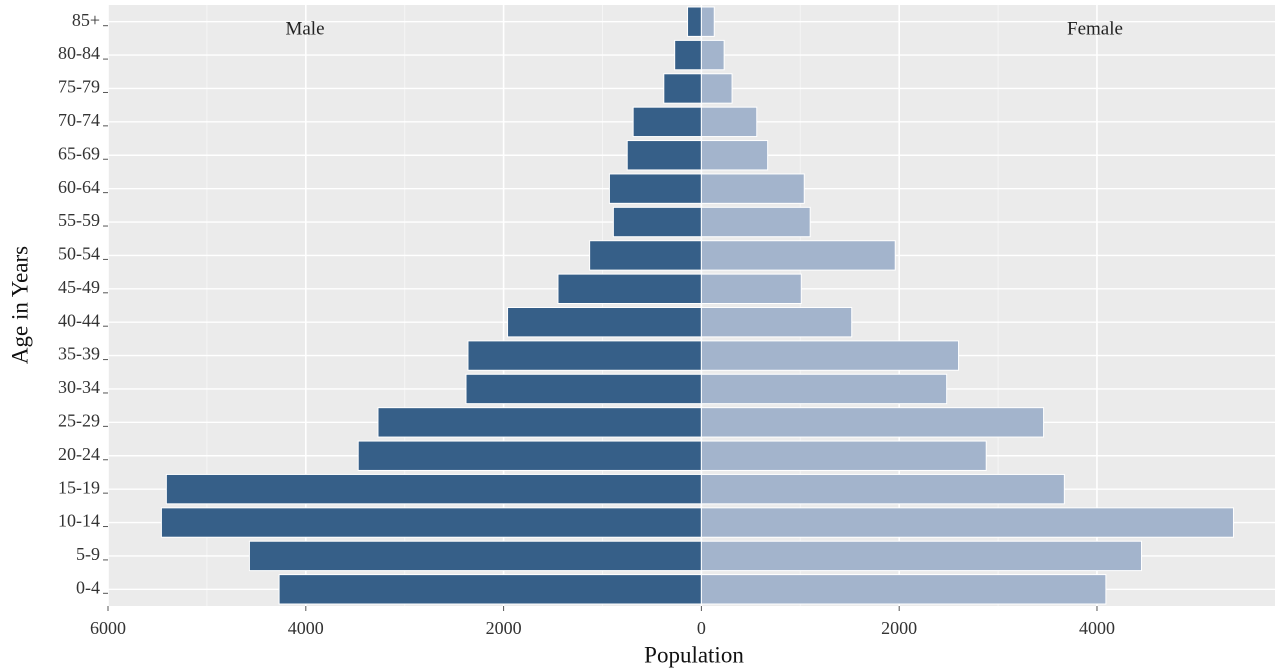 This screenshot has width=1280, height=671. Describe the element at coordinates (88, 587) in the screenshot. I see `y-tick-label: 0-4` at that location.